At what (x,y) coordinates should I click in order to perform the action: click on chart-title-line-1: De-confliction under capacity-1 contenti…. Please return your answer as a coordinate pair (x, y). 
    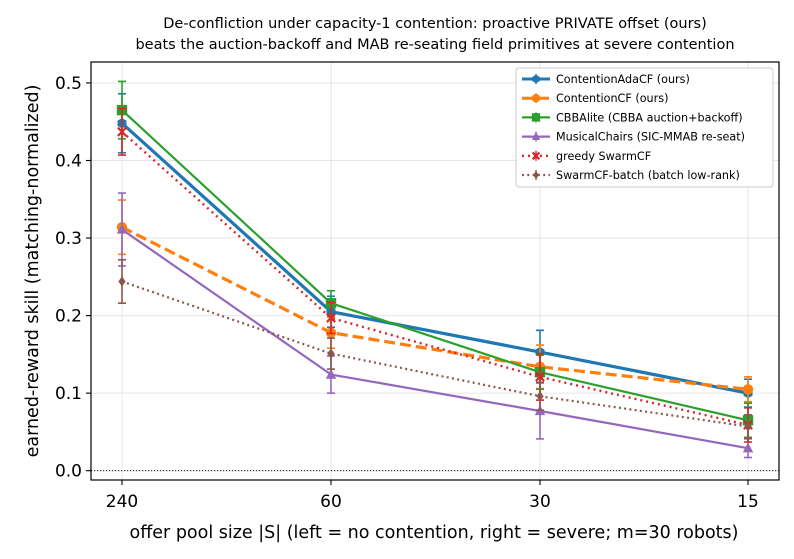
    Looking at the image, I should click on (435, 24).